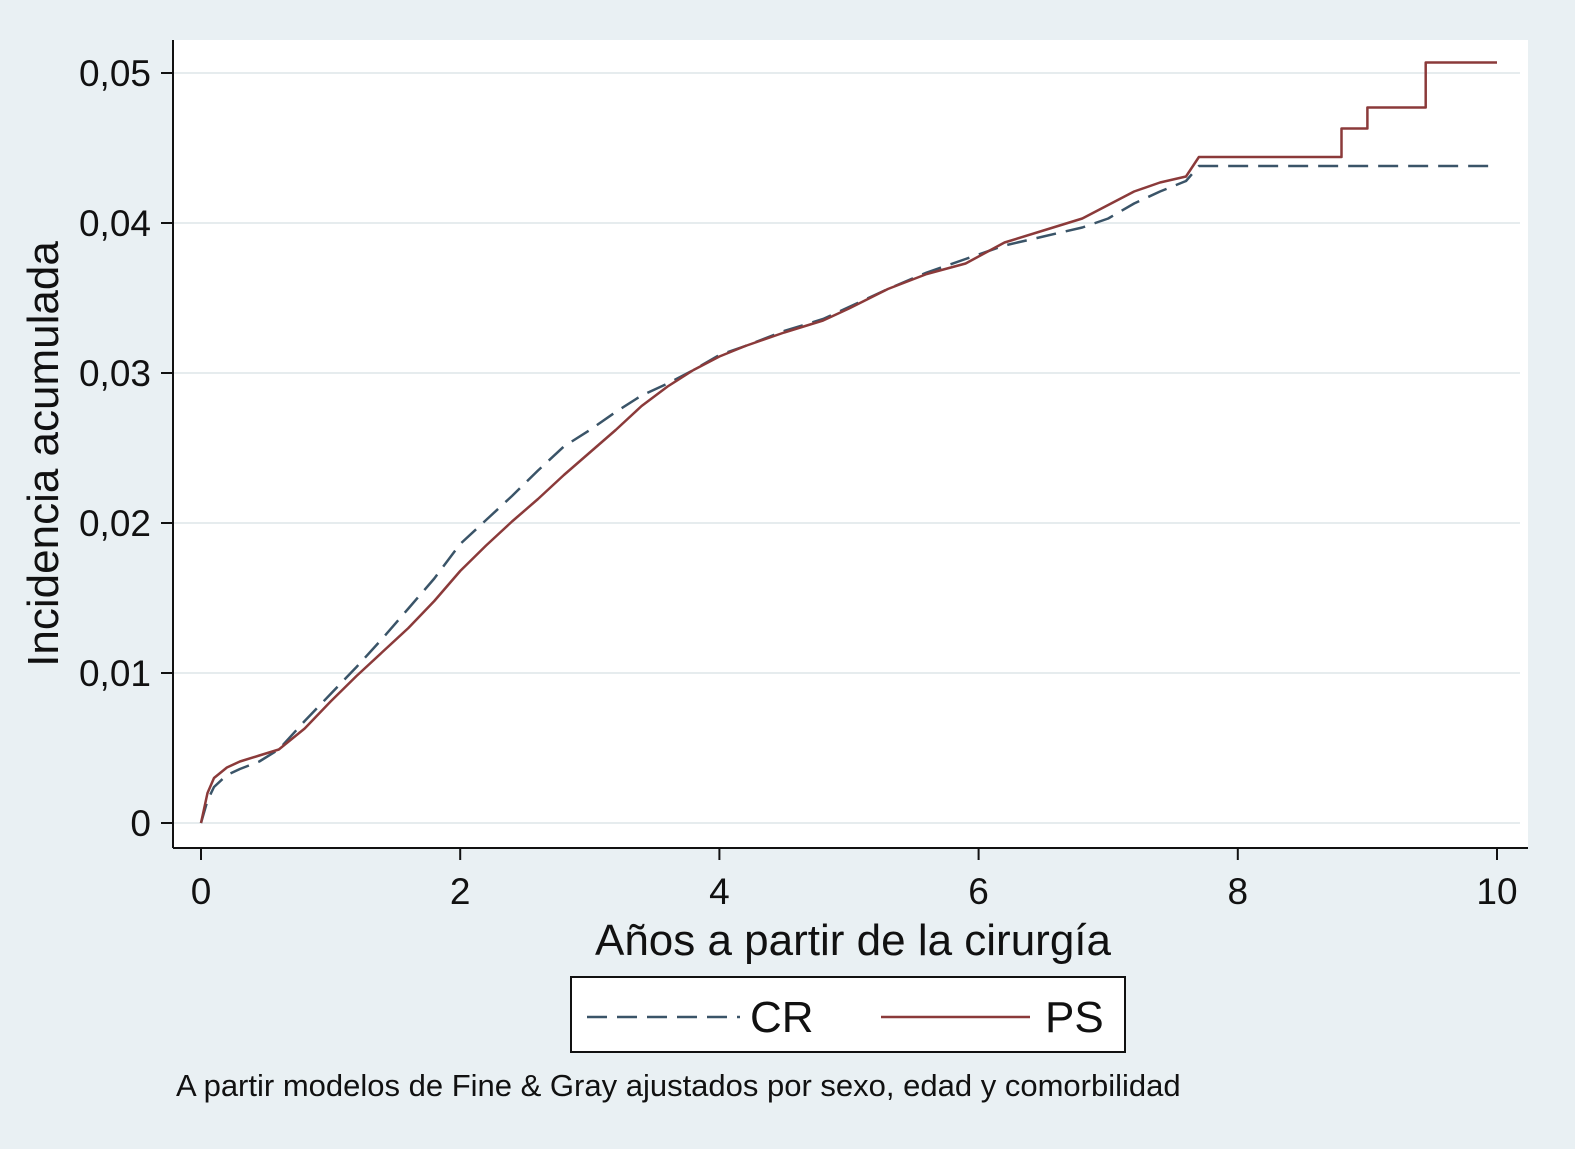 The image size is (1575, 1149). I want to click on x-tick-label: 10, so click(1496, 891).